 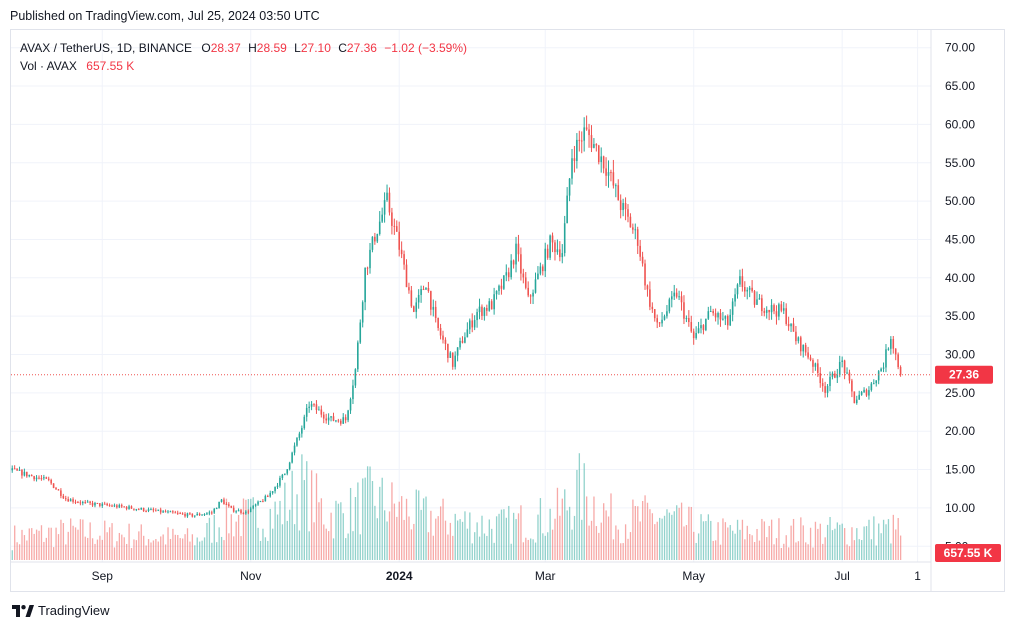 What do you see at coordinates (960, 86) in the screenshot?
I see `price-tick-label: 65.00` at bounding box center [960, 86].